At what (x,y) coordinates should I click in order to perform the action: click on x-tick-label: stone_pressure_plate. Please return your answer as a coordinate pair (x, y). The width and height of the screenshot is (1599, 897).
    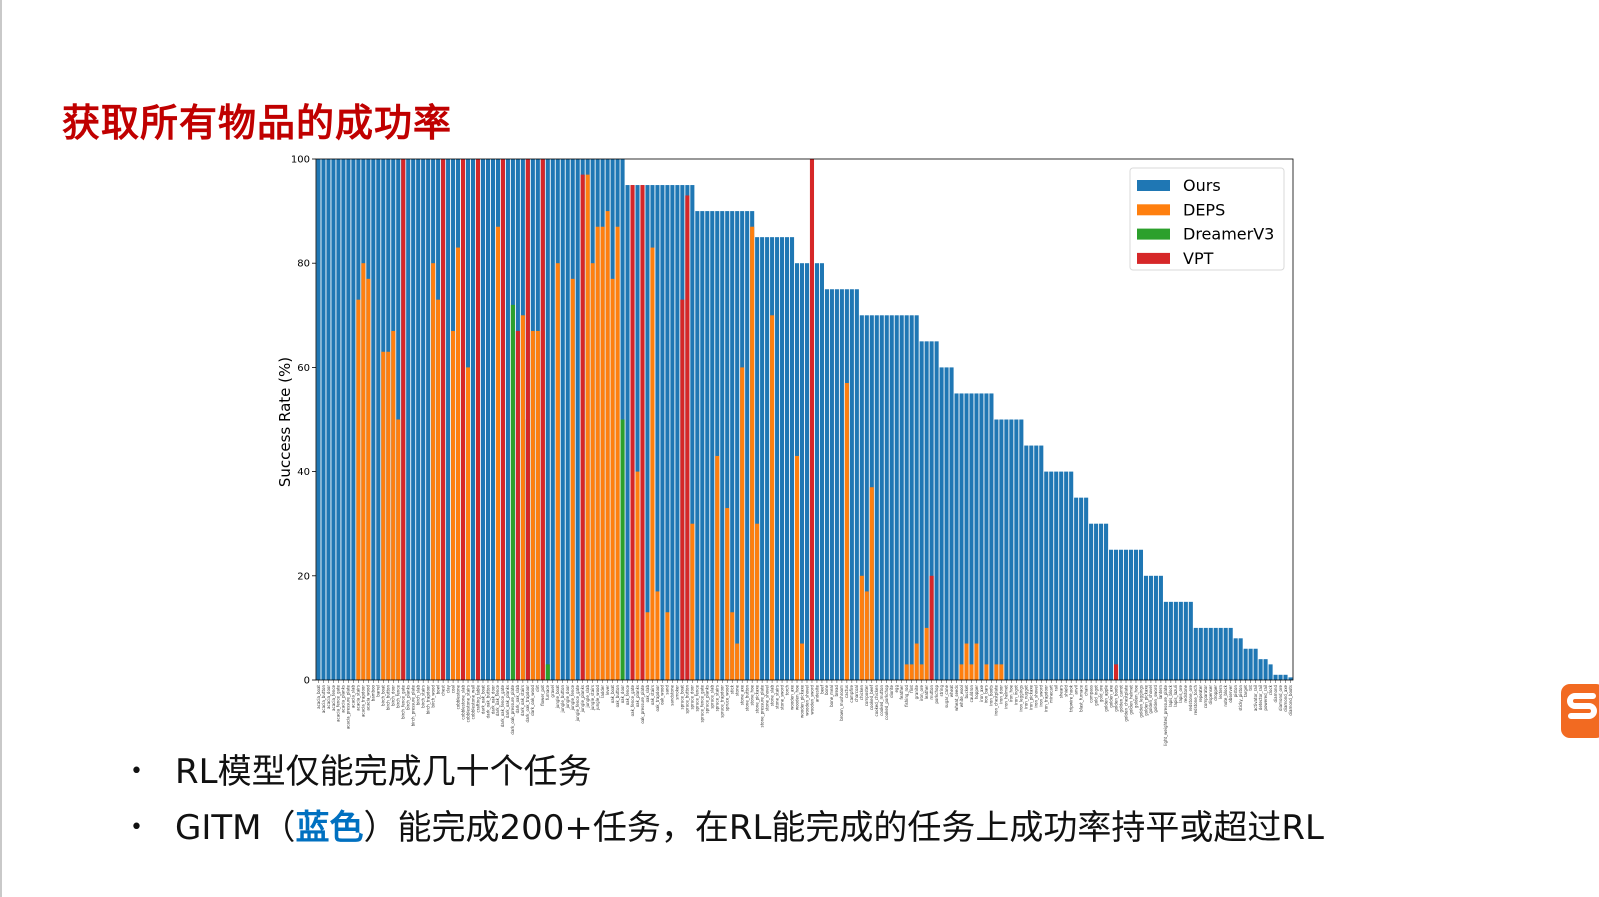
    Looking at the image, I should click on (761, 705).